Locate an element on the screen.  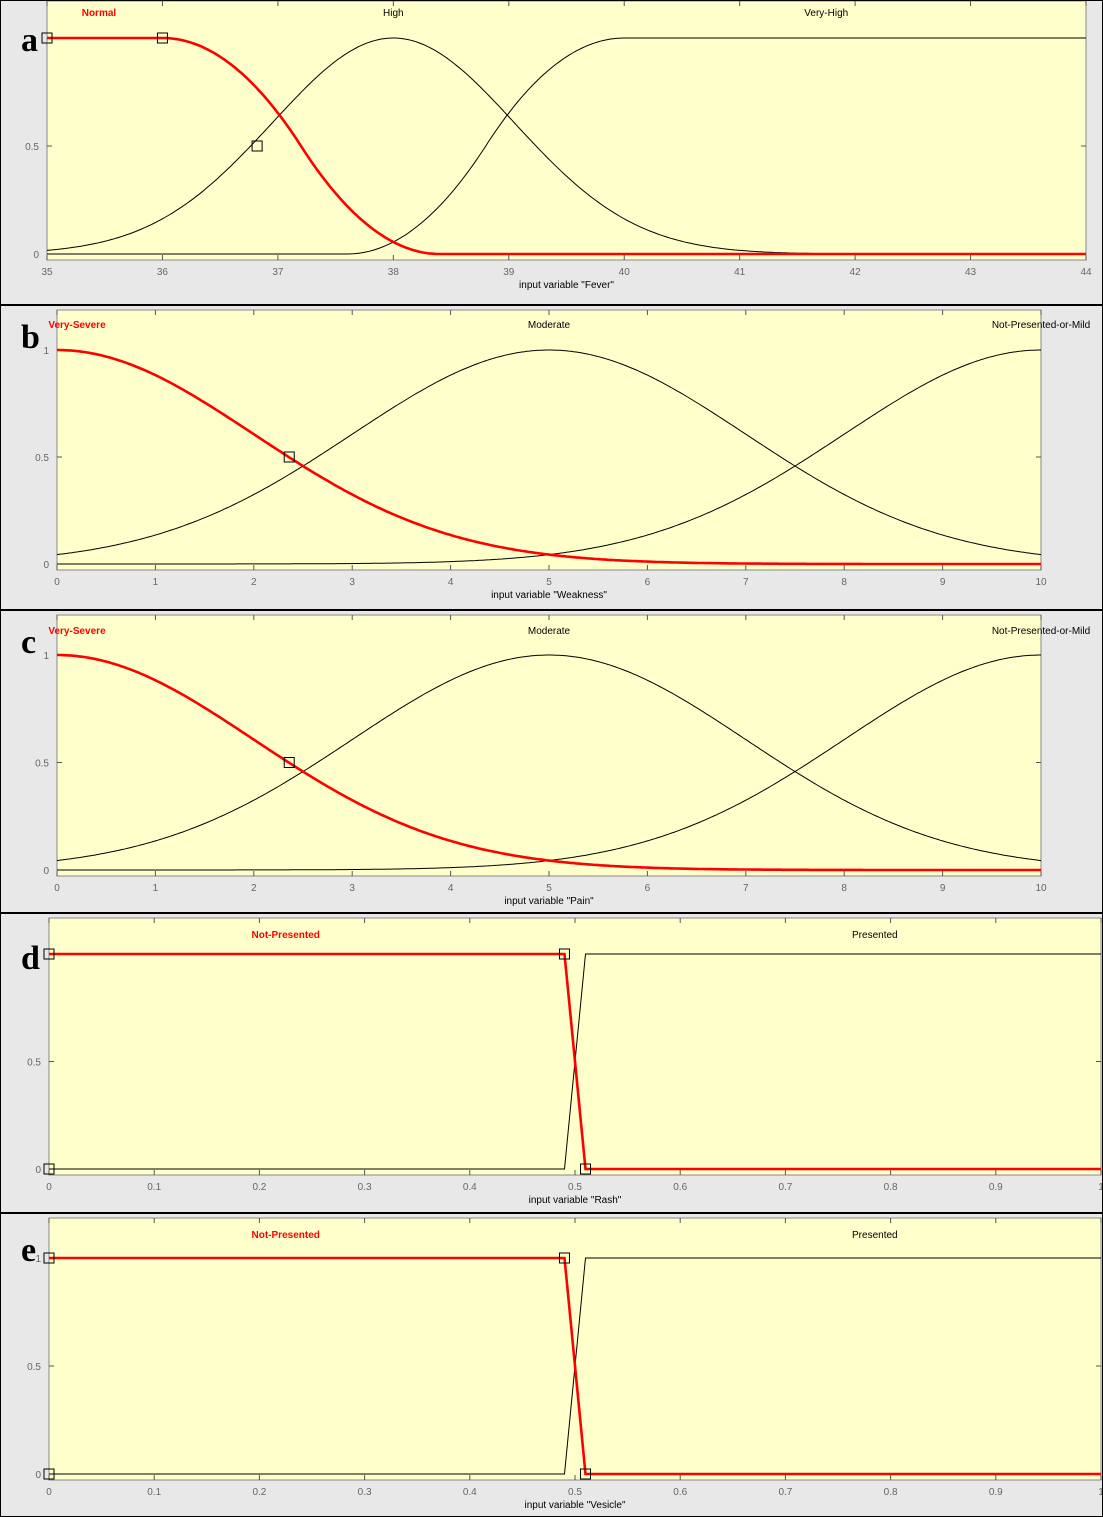
x-tick-label: 35 is located at coordinates (47, 272).